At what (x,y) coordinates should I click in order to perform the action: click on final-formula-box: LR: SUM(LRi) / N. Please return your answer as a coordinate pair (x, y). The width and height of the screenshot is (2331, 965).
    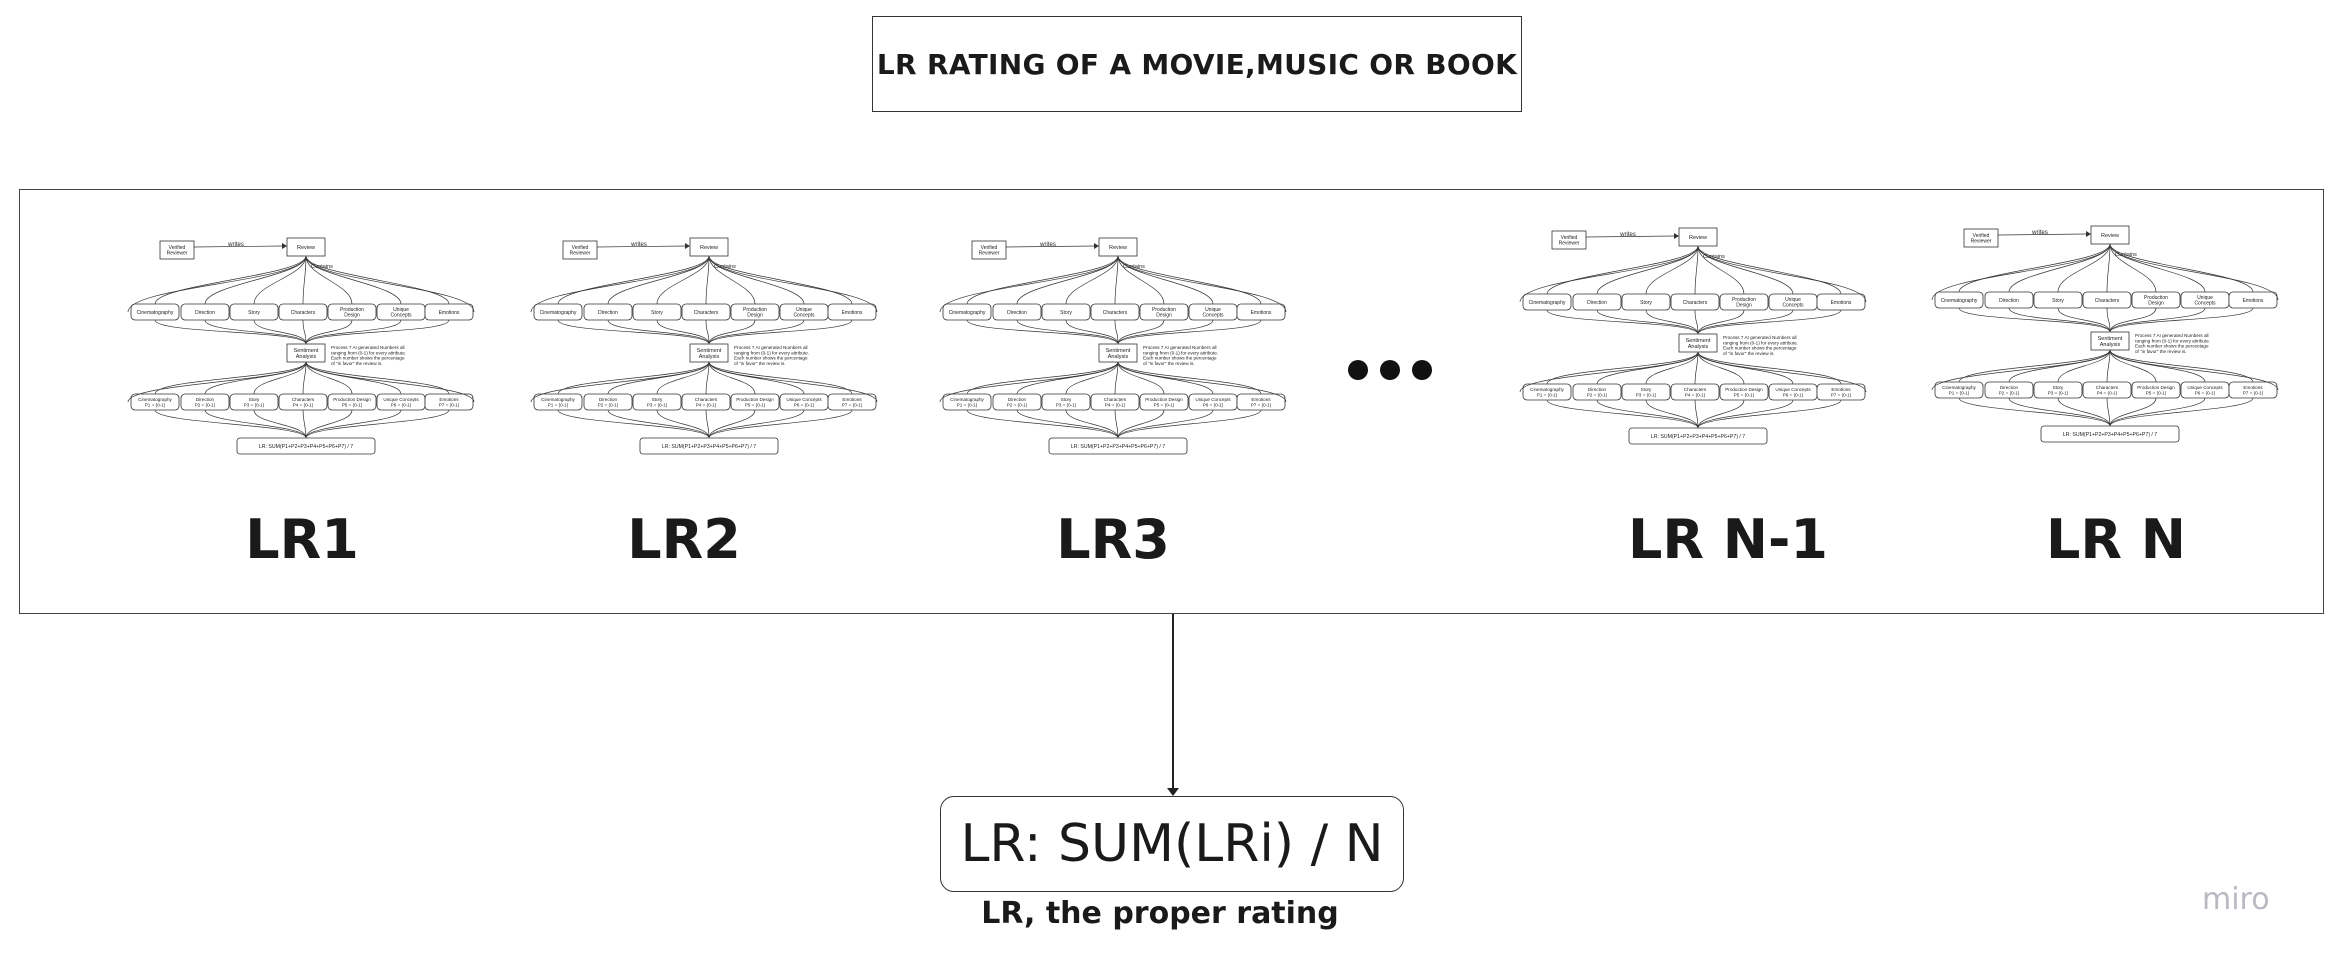
    Looking at the image, I should click on (1172, 844).